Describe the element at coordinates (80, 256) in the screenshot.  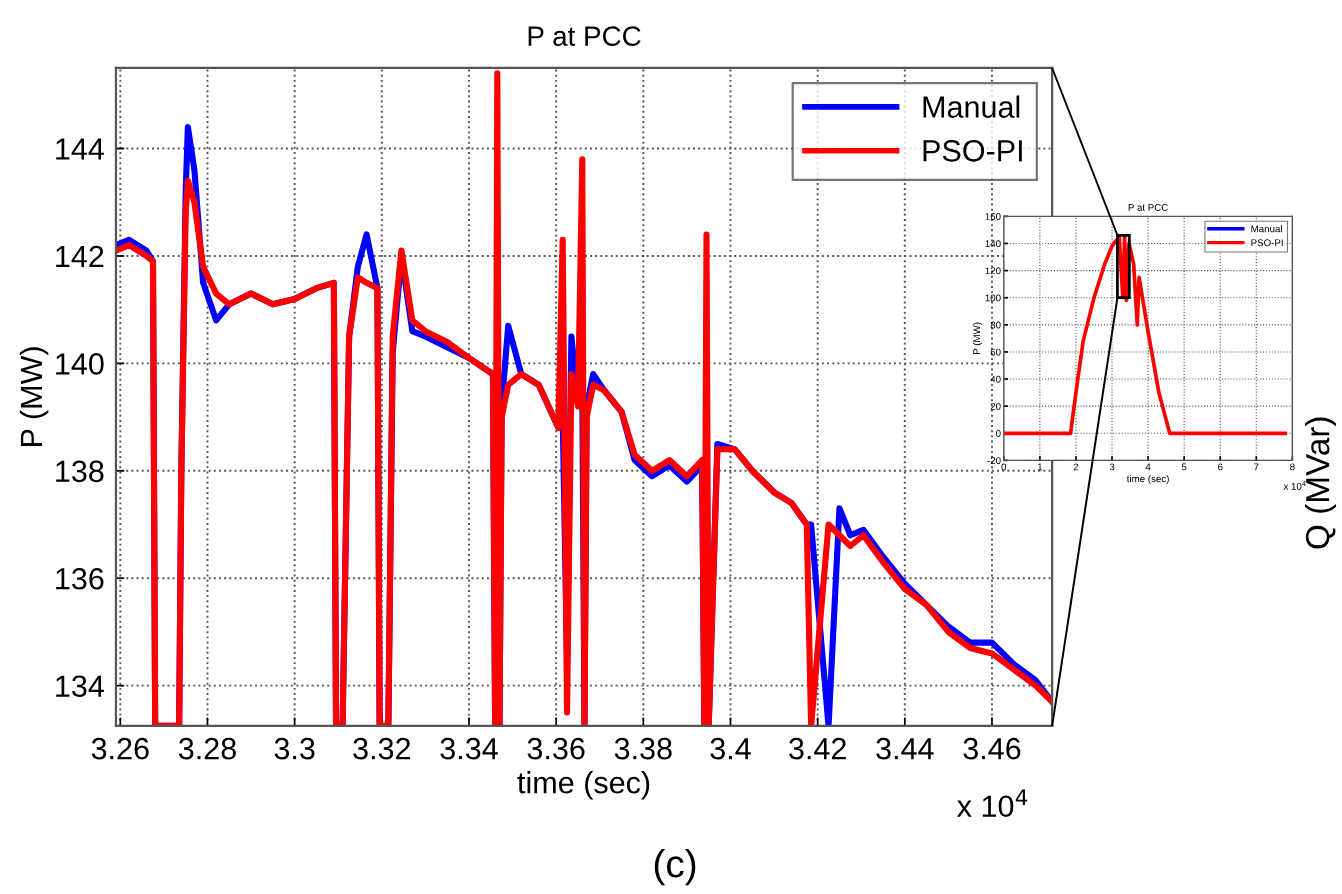
I see `y-tick-label: 142` at that location.